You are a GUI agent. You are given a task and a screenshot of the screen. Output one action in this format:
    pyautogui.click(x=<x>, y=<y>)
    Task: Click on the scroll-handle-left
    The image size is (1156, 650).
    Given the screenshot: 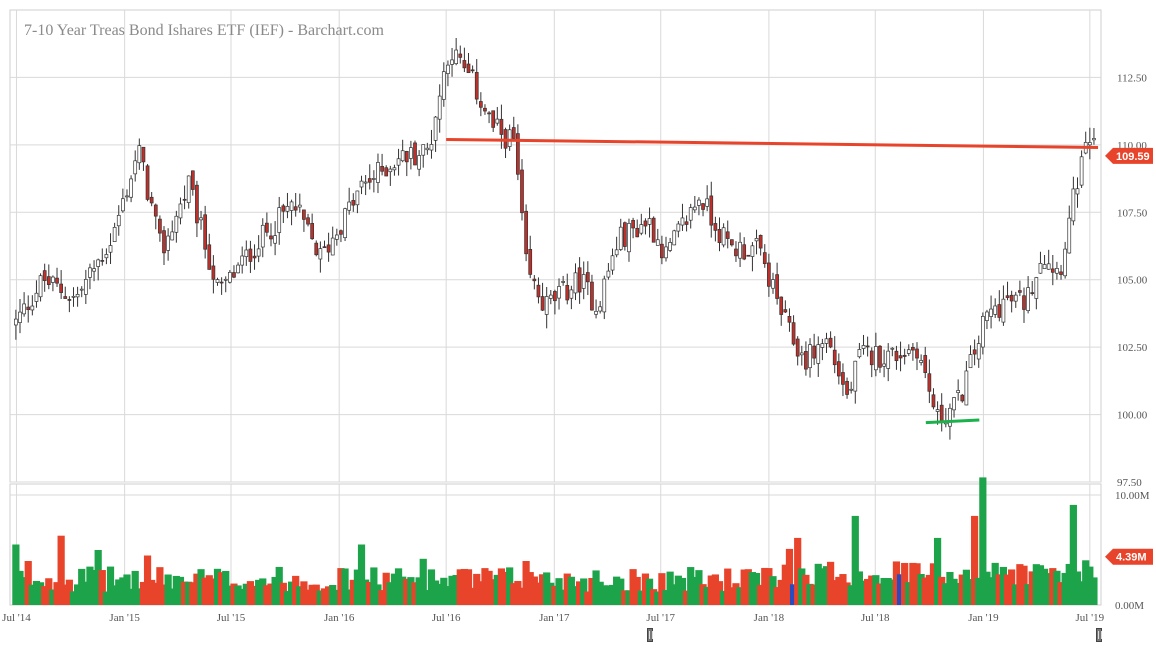 What is the action you would take?
    pyautogui.click(x=650, y=635)
    